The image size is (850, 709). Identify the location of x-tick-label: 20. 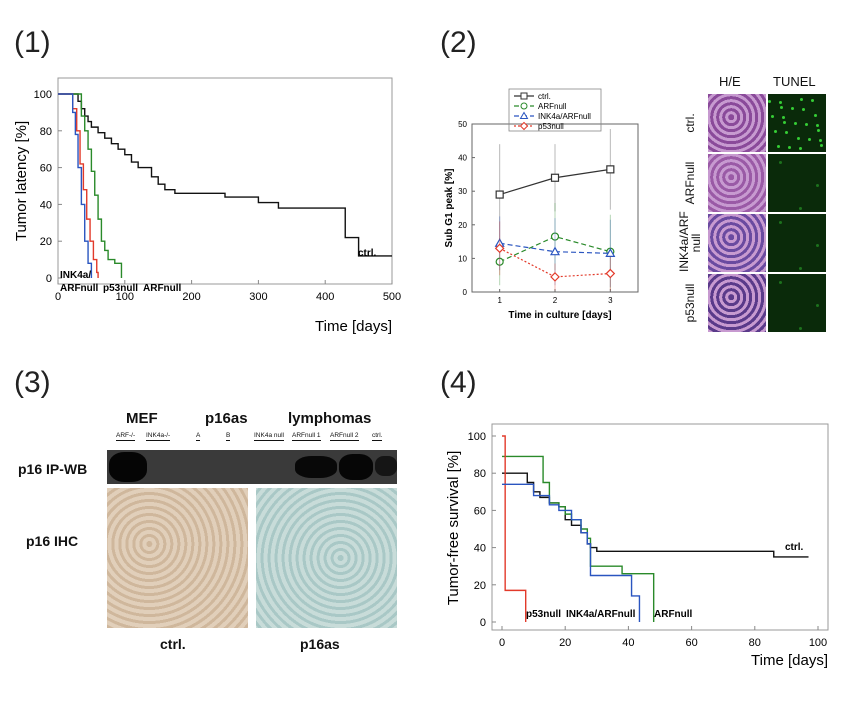
(565, 643).